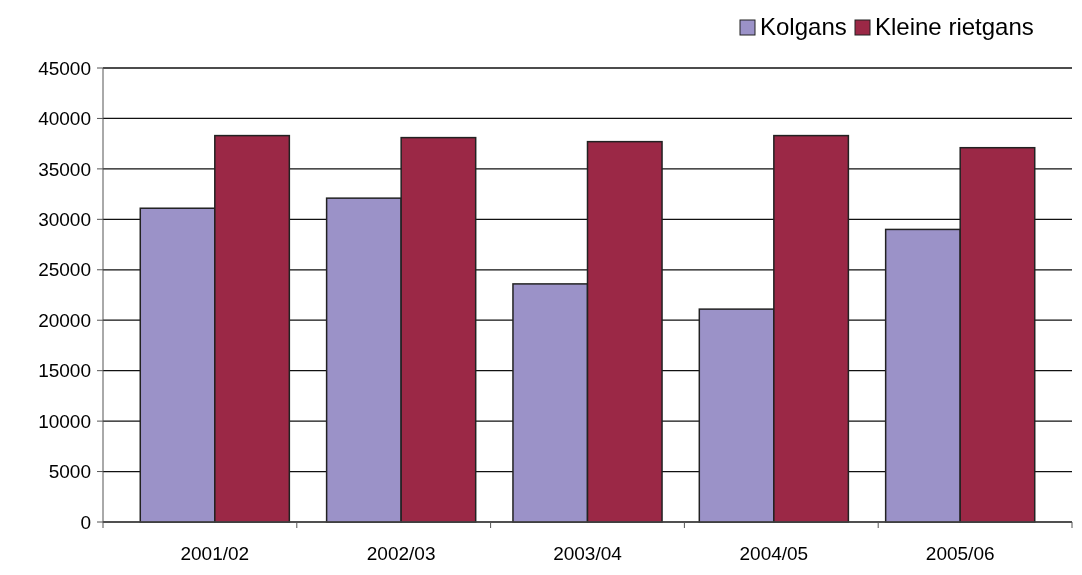 The height and width of the screenshot is (575, 1082). What do you see at coordinates (85, 522) in the screenshot?
I see `y-tick-label: 0` at bounding box center [85, 522].